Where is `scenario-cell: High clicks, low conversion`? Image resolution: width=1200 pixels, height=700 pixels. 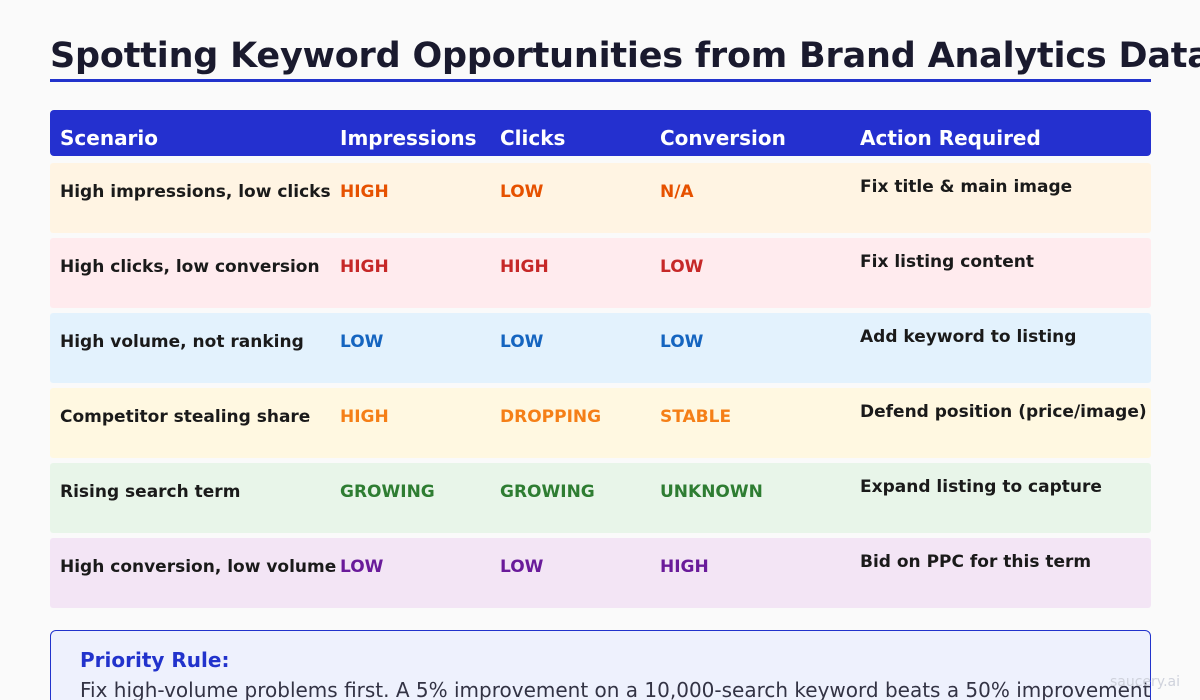 scenario-cell: High clicks, low conversion is located at coordinates (190, 267).